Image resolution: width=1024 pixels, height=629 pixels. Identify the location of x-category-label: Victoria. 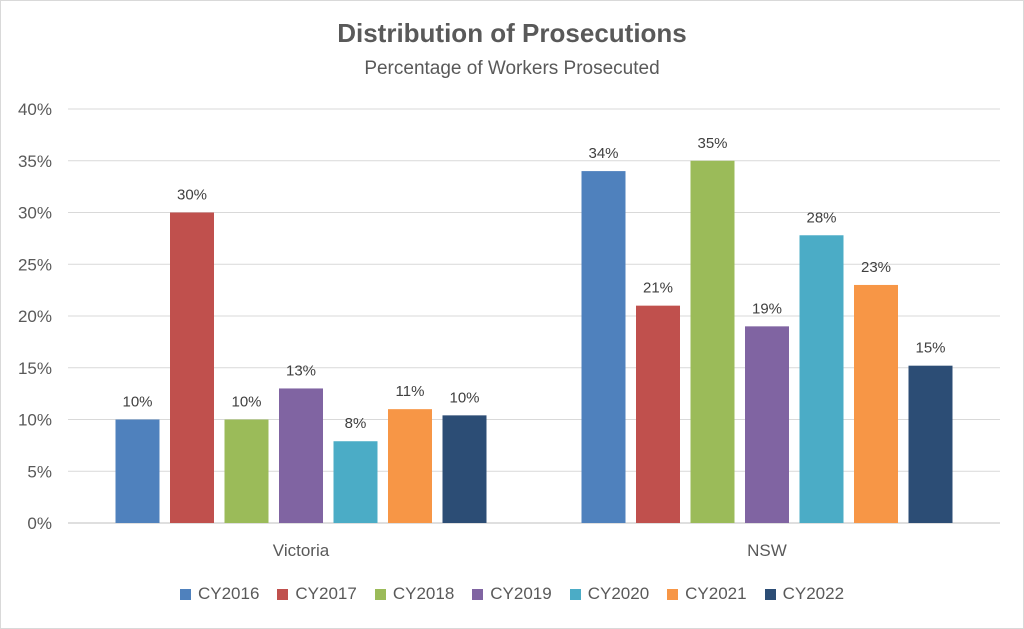
(301, 550).